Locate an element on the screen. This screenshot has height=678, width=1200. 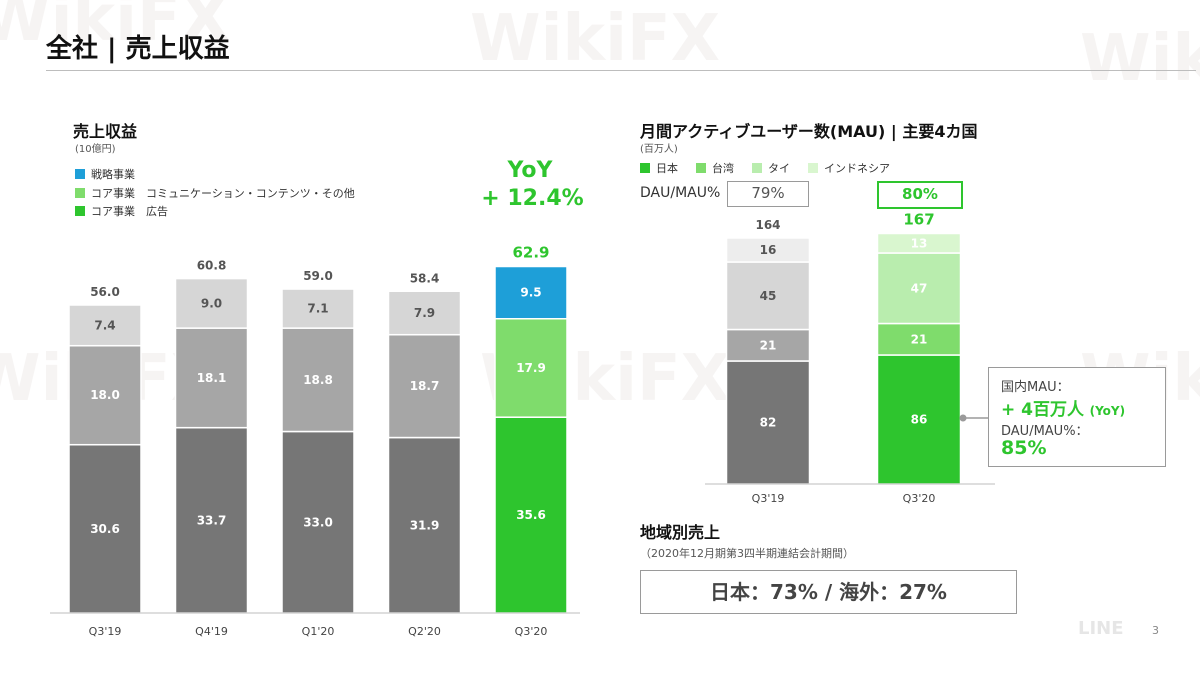
bar-total-label: 60.8 is located at coordinates (212, 266).